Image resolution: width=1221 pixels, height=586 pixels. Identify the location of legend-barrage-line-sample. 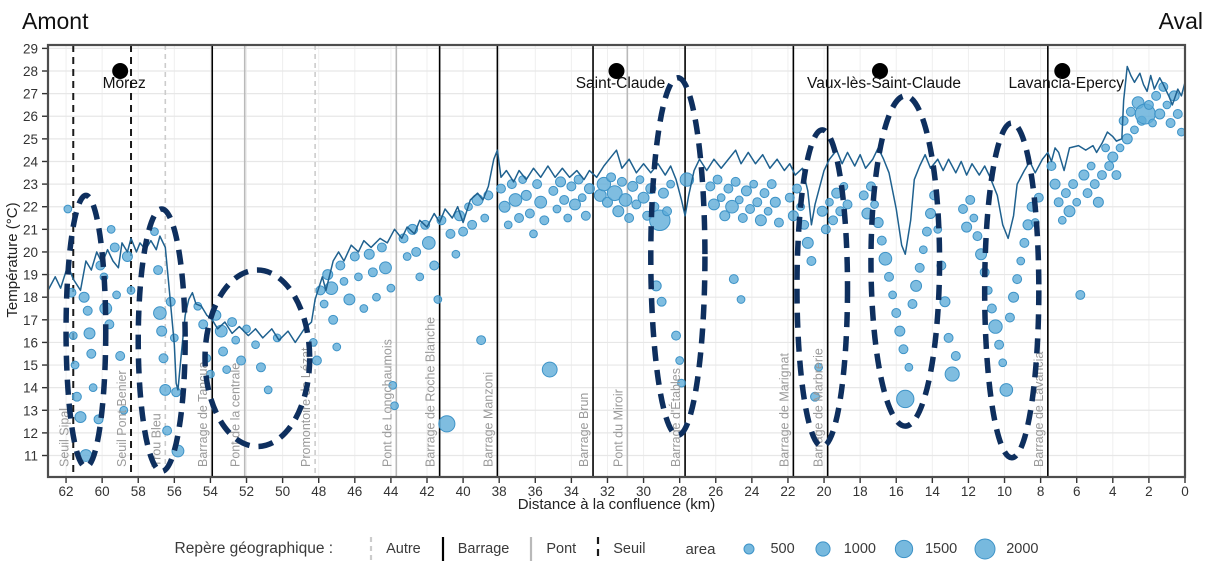
(442, 549).